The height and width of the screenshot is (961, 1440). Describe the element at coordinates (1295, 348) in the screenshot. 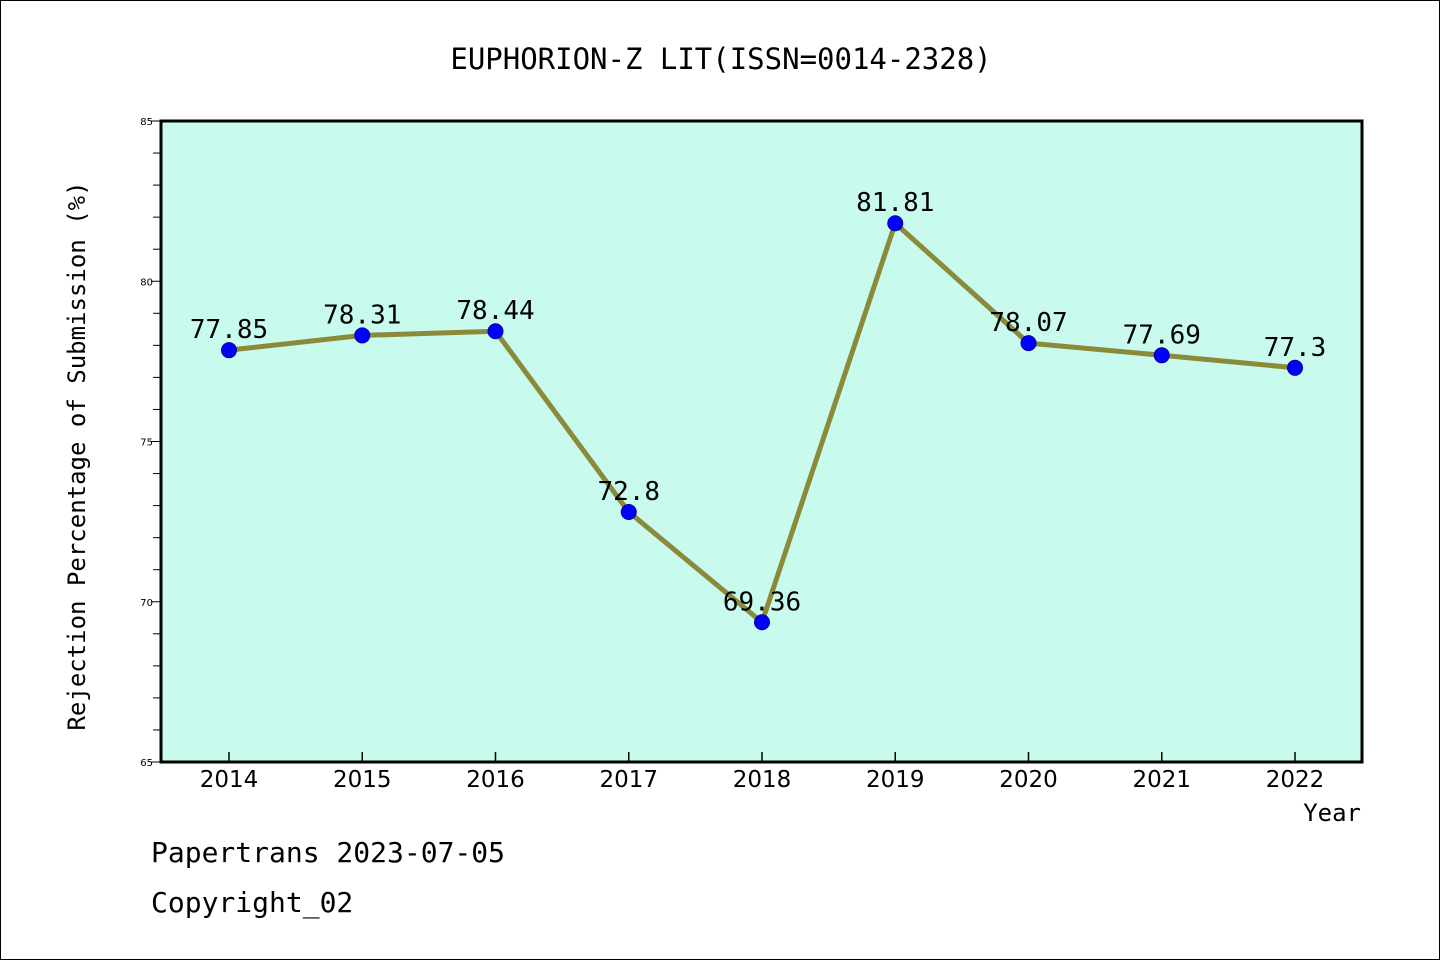

I see `data-value-label: 77.3` at that location.